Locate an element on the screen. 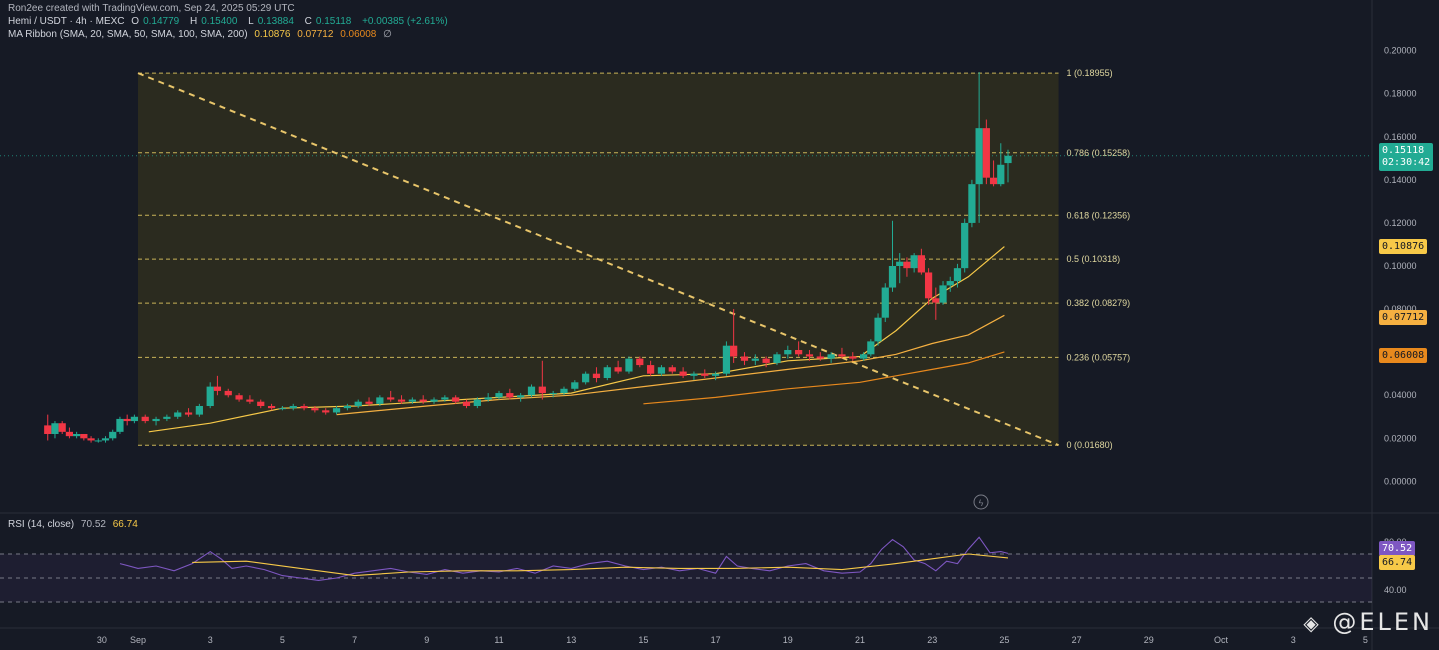 Image resolution: width=1439 pixels, height=650 pixels. time-axis-tick: 15 is located at coordinates (643, 640).